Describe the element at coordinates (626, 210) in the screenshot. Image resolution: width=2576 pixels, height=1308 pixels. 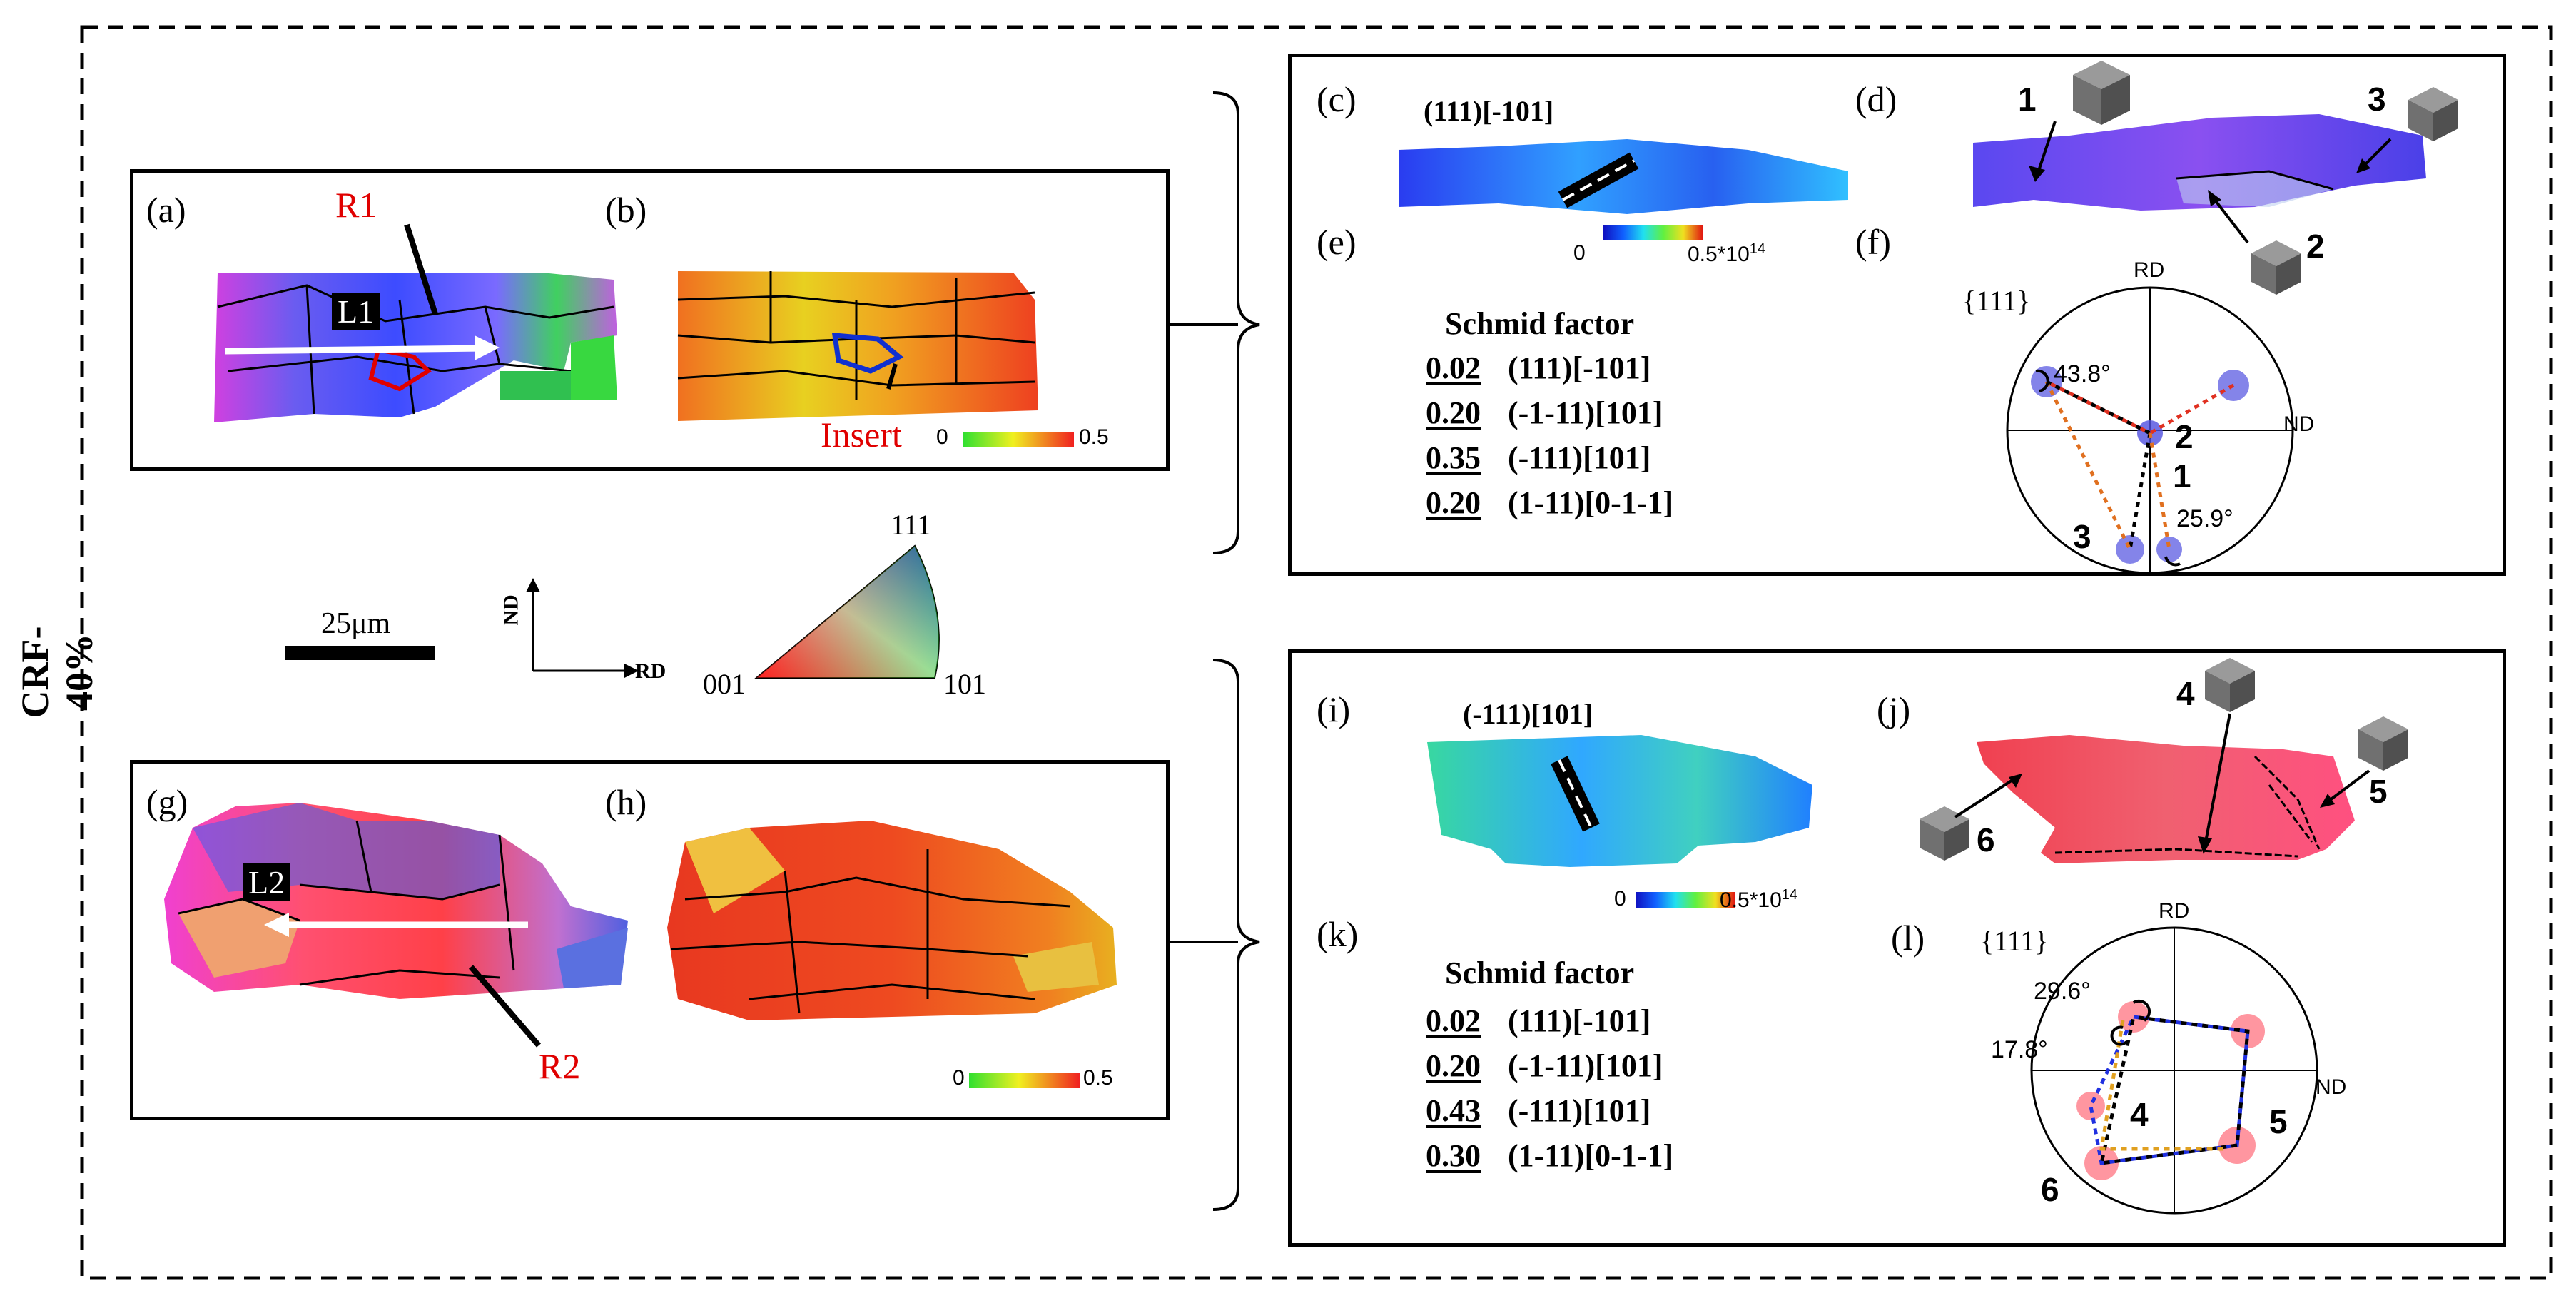
I see `panel-label-b: (b)` at that location.